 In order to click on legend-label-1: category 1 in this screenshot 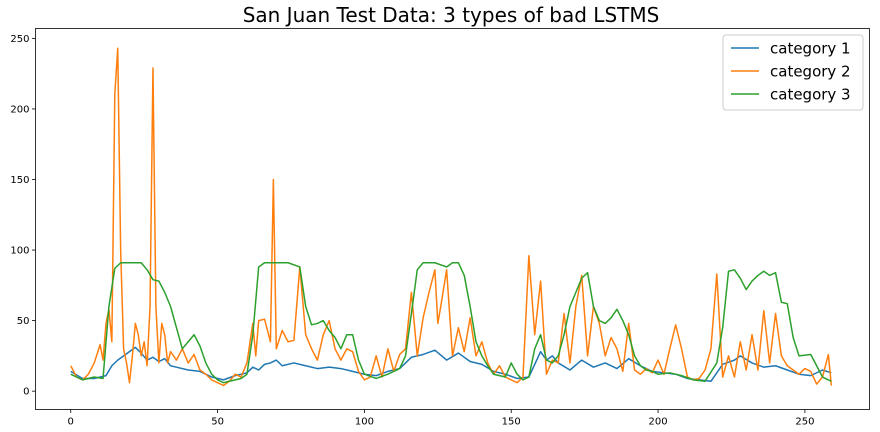, I will do `click(810, 49)`.